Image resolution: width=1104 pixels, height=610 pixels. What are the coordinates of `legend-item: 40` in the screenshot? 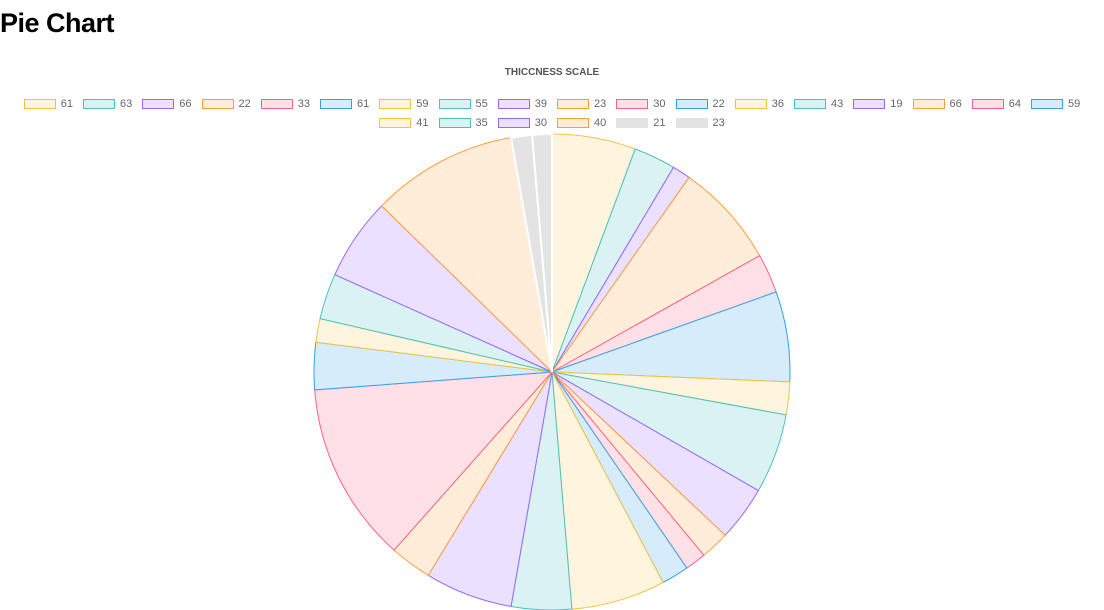 It's located at (581, 123).